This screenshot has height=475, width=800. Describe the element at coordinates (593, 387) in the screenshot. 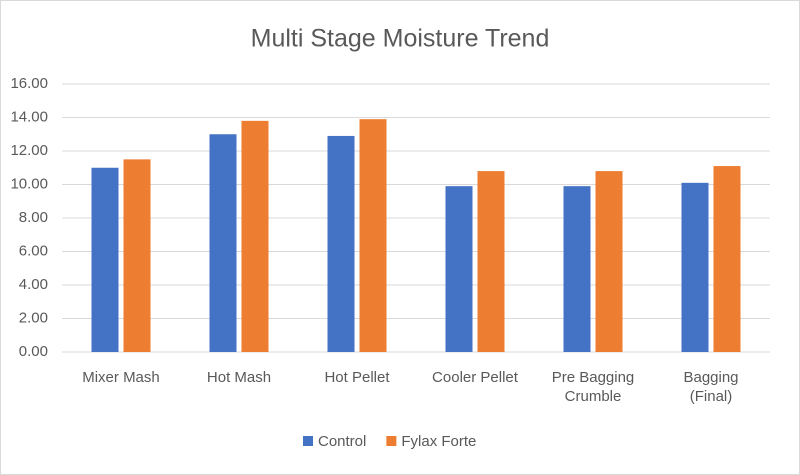

I see `x-tick-label: Pre Bagging Crumble` at that location.